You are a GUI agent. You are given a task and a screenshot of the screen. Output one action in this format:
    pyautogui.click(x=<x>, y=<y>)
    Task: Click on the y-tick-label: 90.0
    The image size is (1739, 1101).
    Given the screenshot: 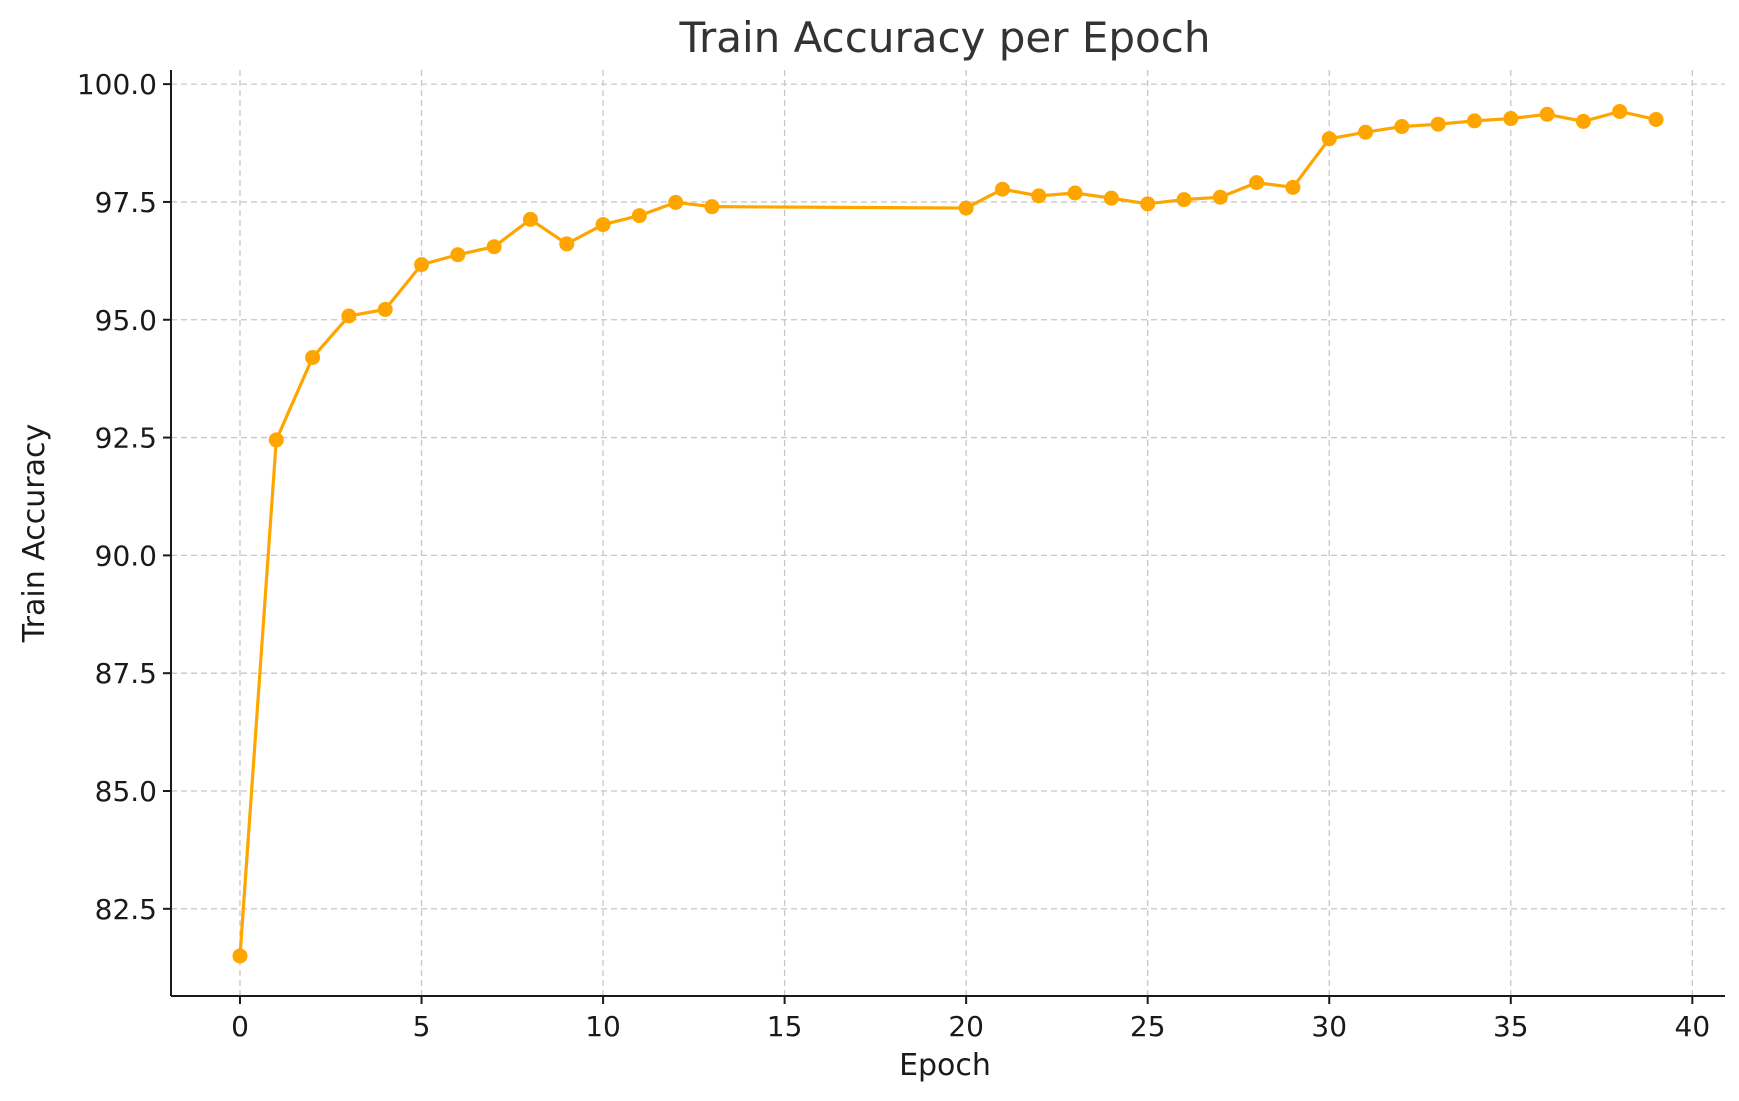 What is the action you would take?
    pyautogui.click(x=126, y=555)
    